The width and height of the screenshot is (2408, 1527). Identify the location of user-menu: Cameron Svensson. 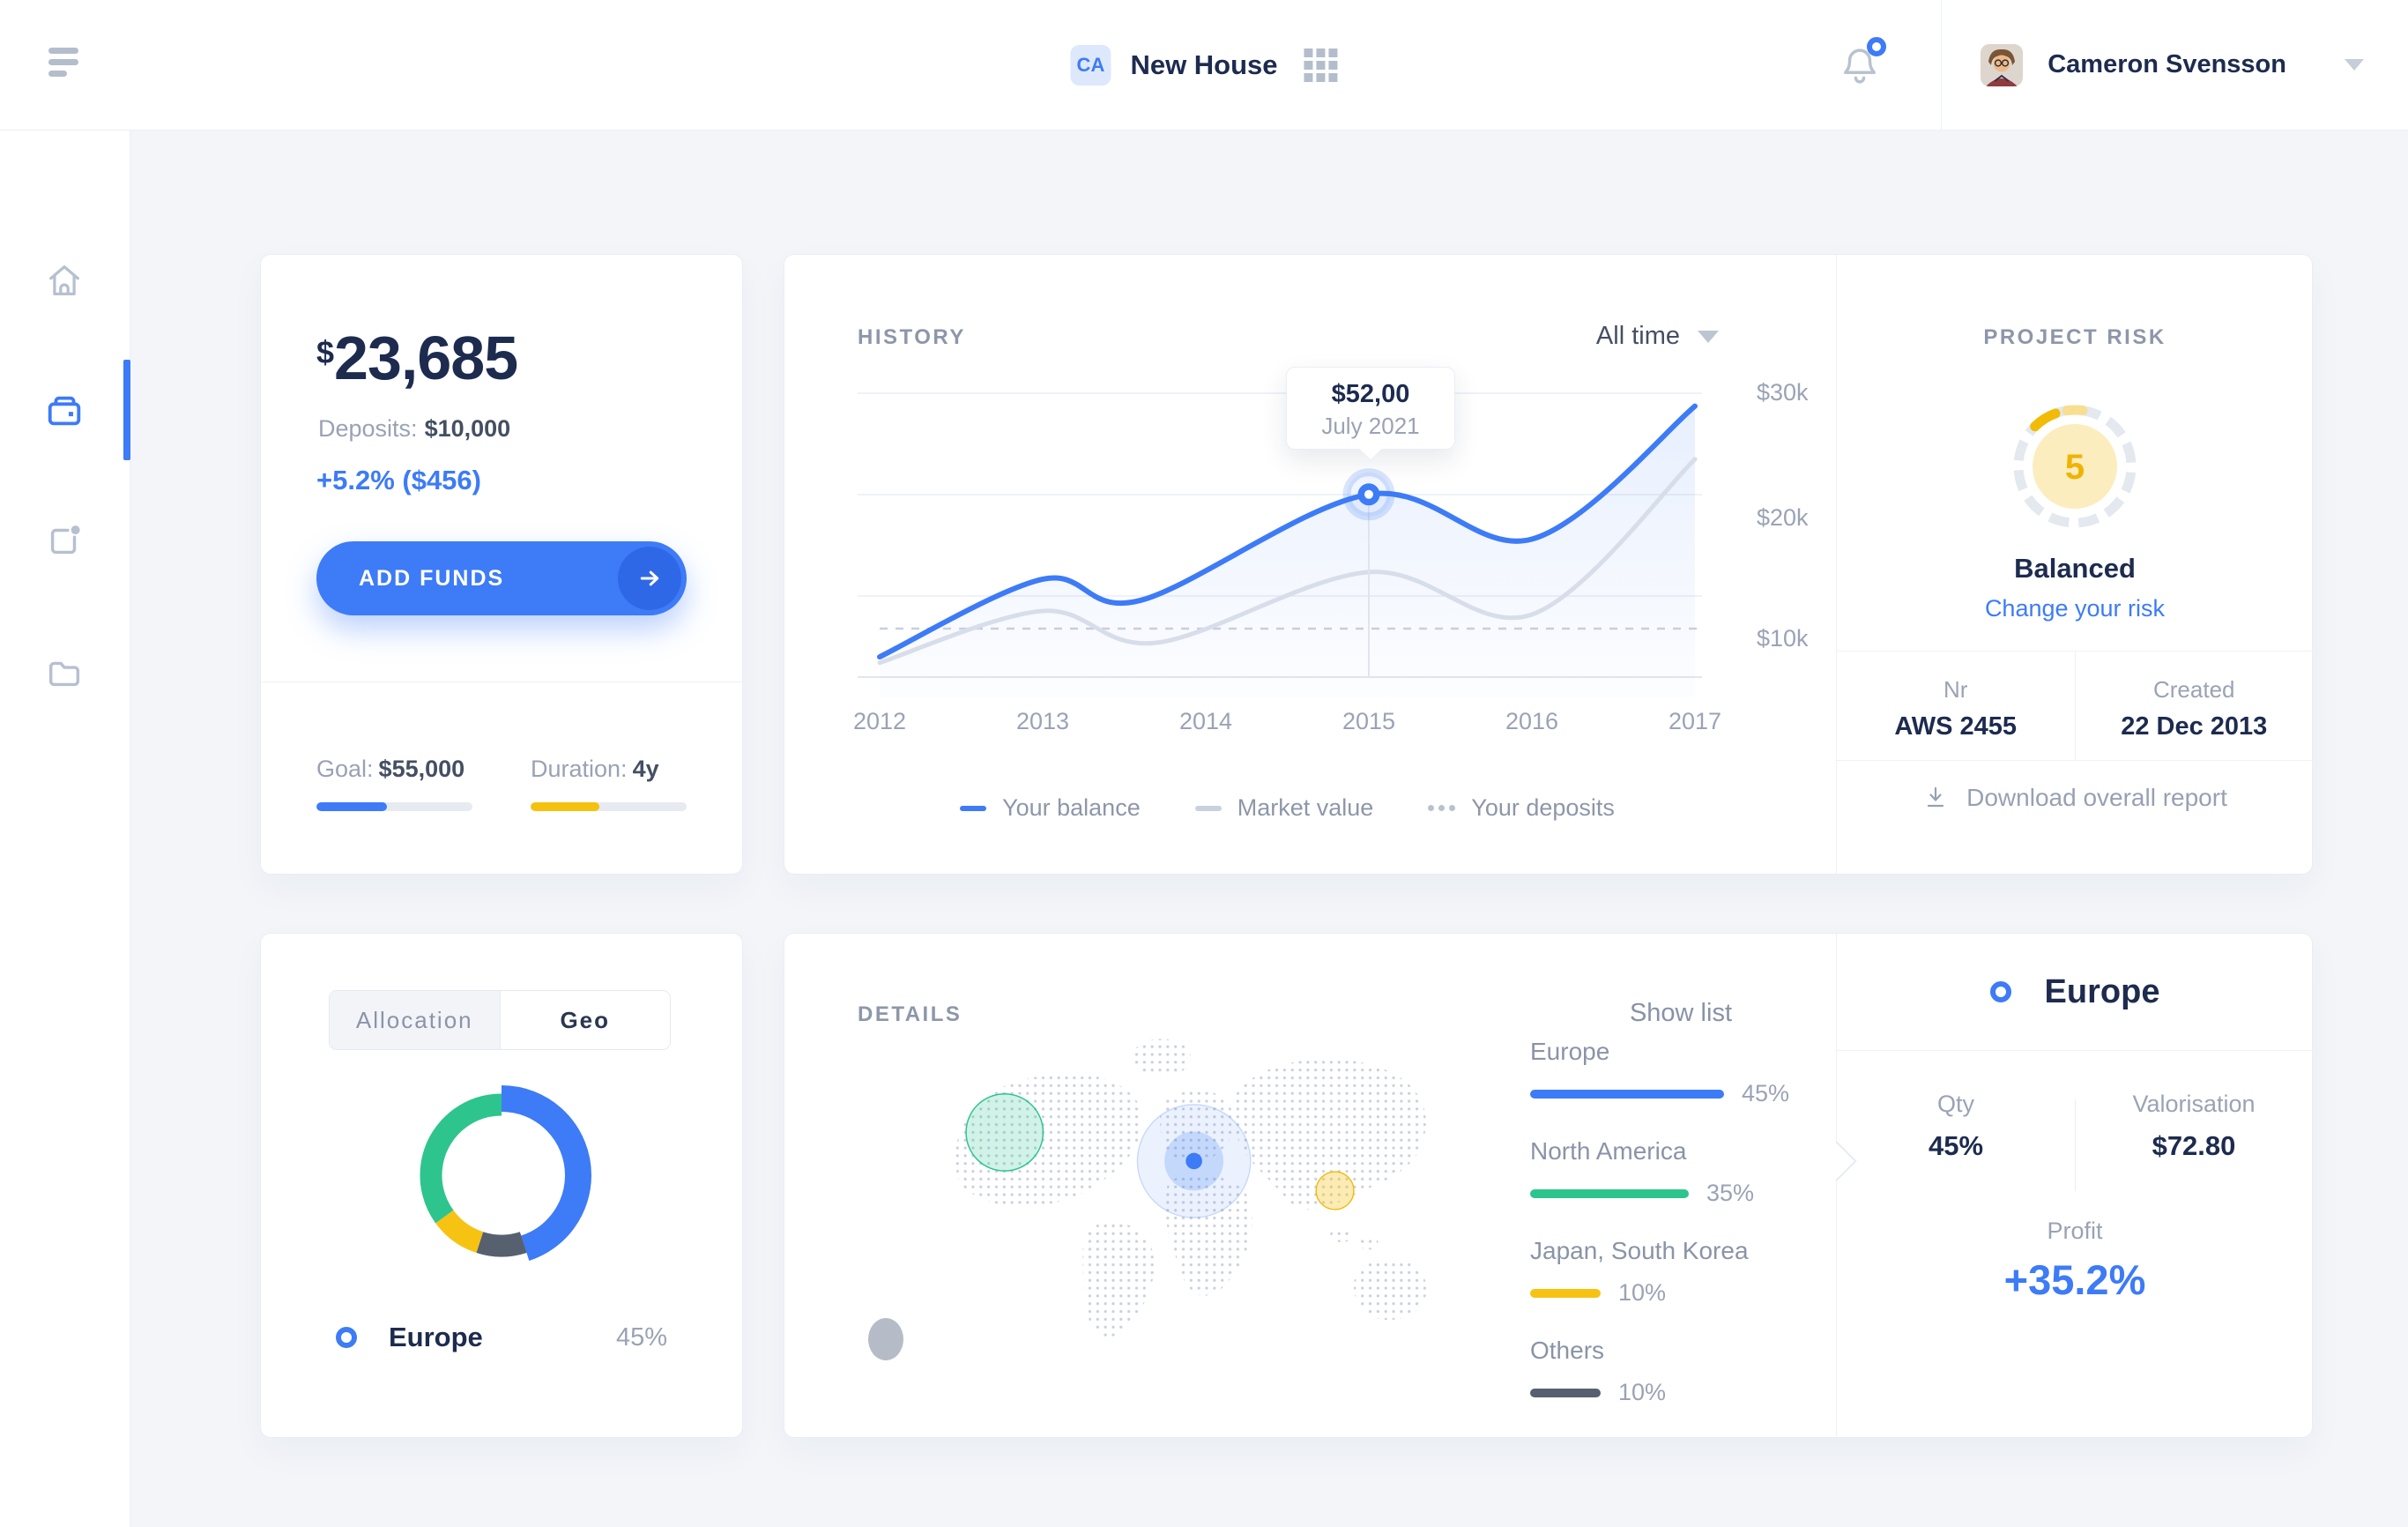
(2172, 64).